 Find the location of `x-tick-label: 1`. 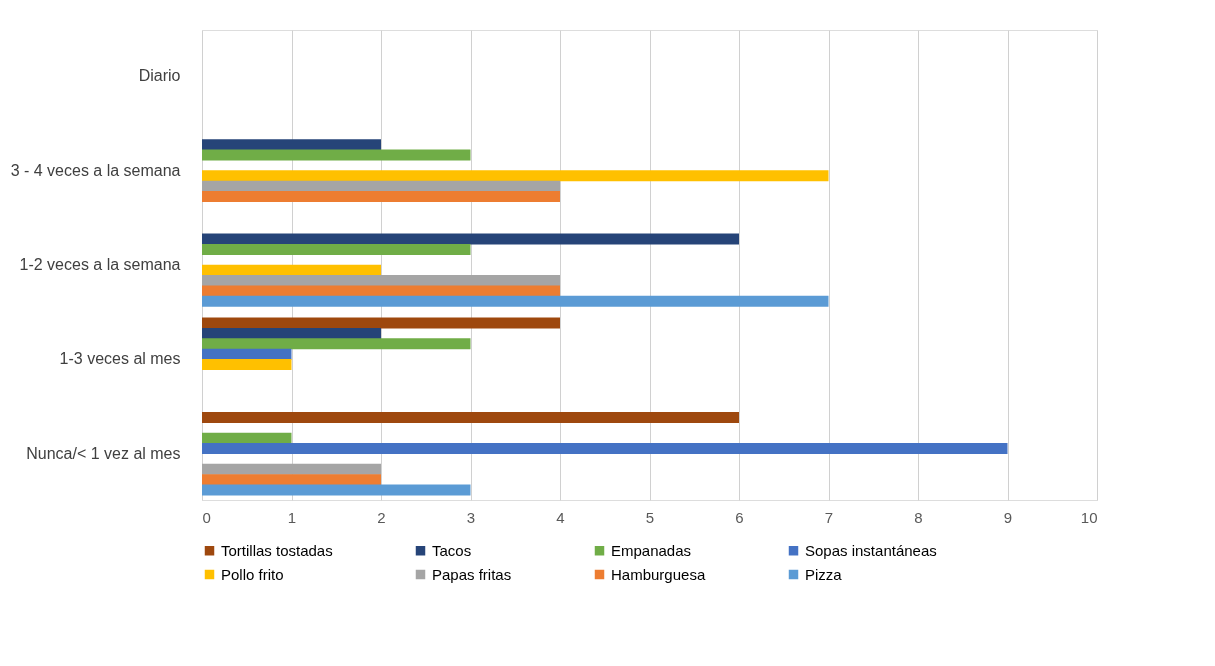

x-tick-label: 1 is located at coordinates (292, 517).